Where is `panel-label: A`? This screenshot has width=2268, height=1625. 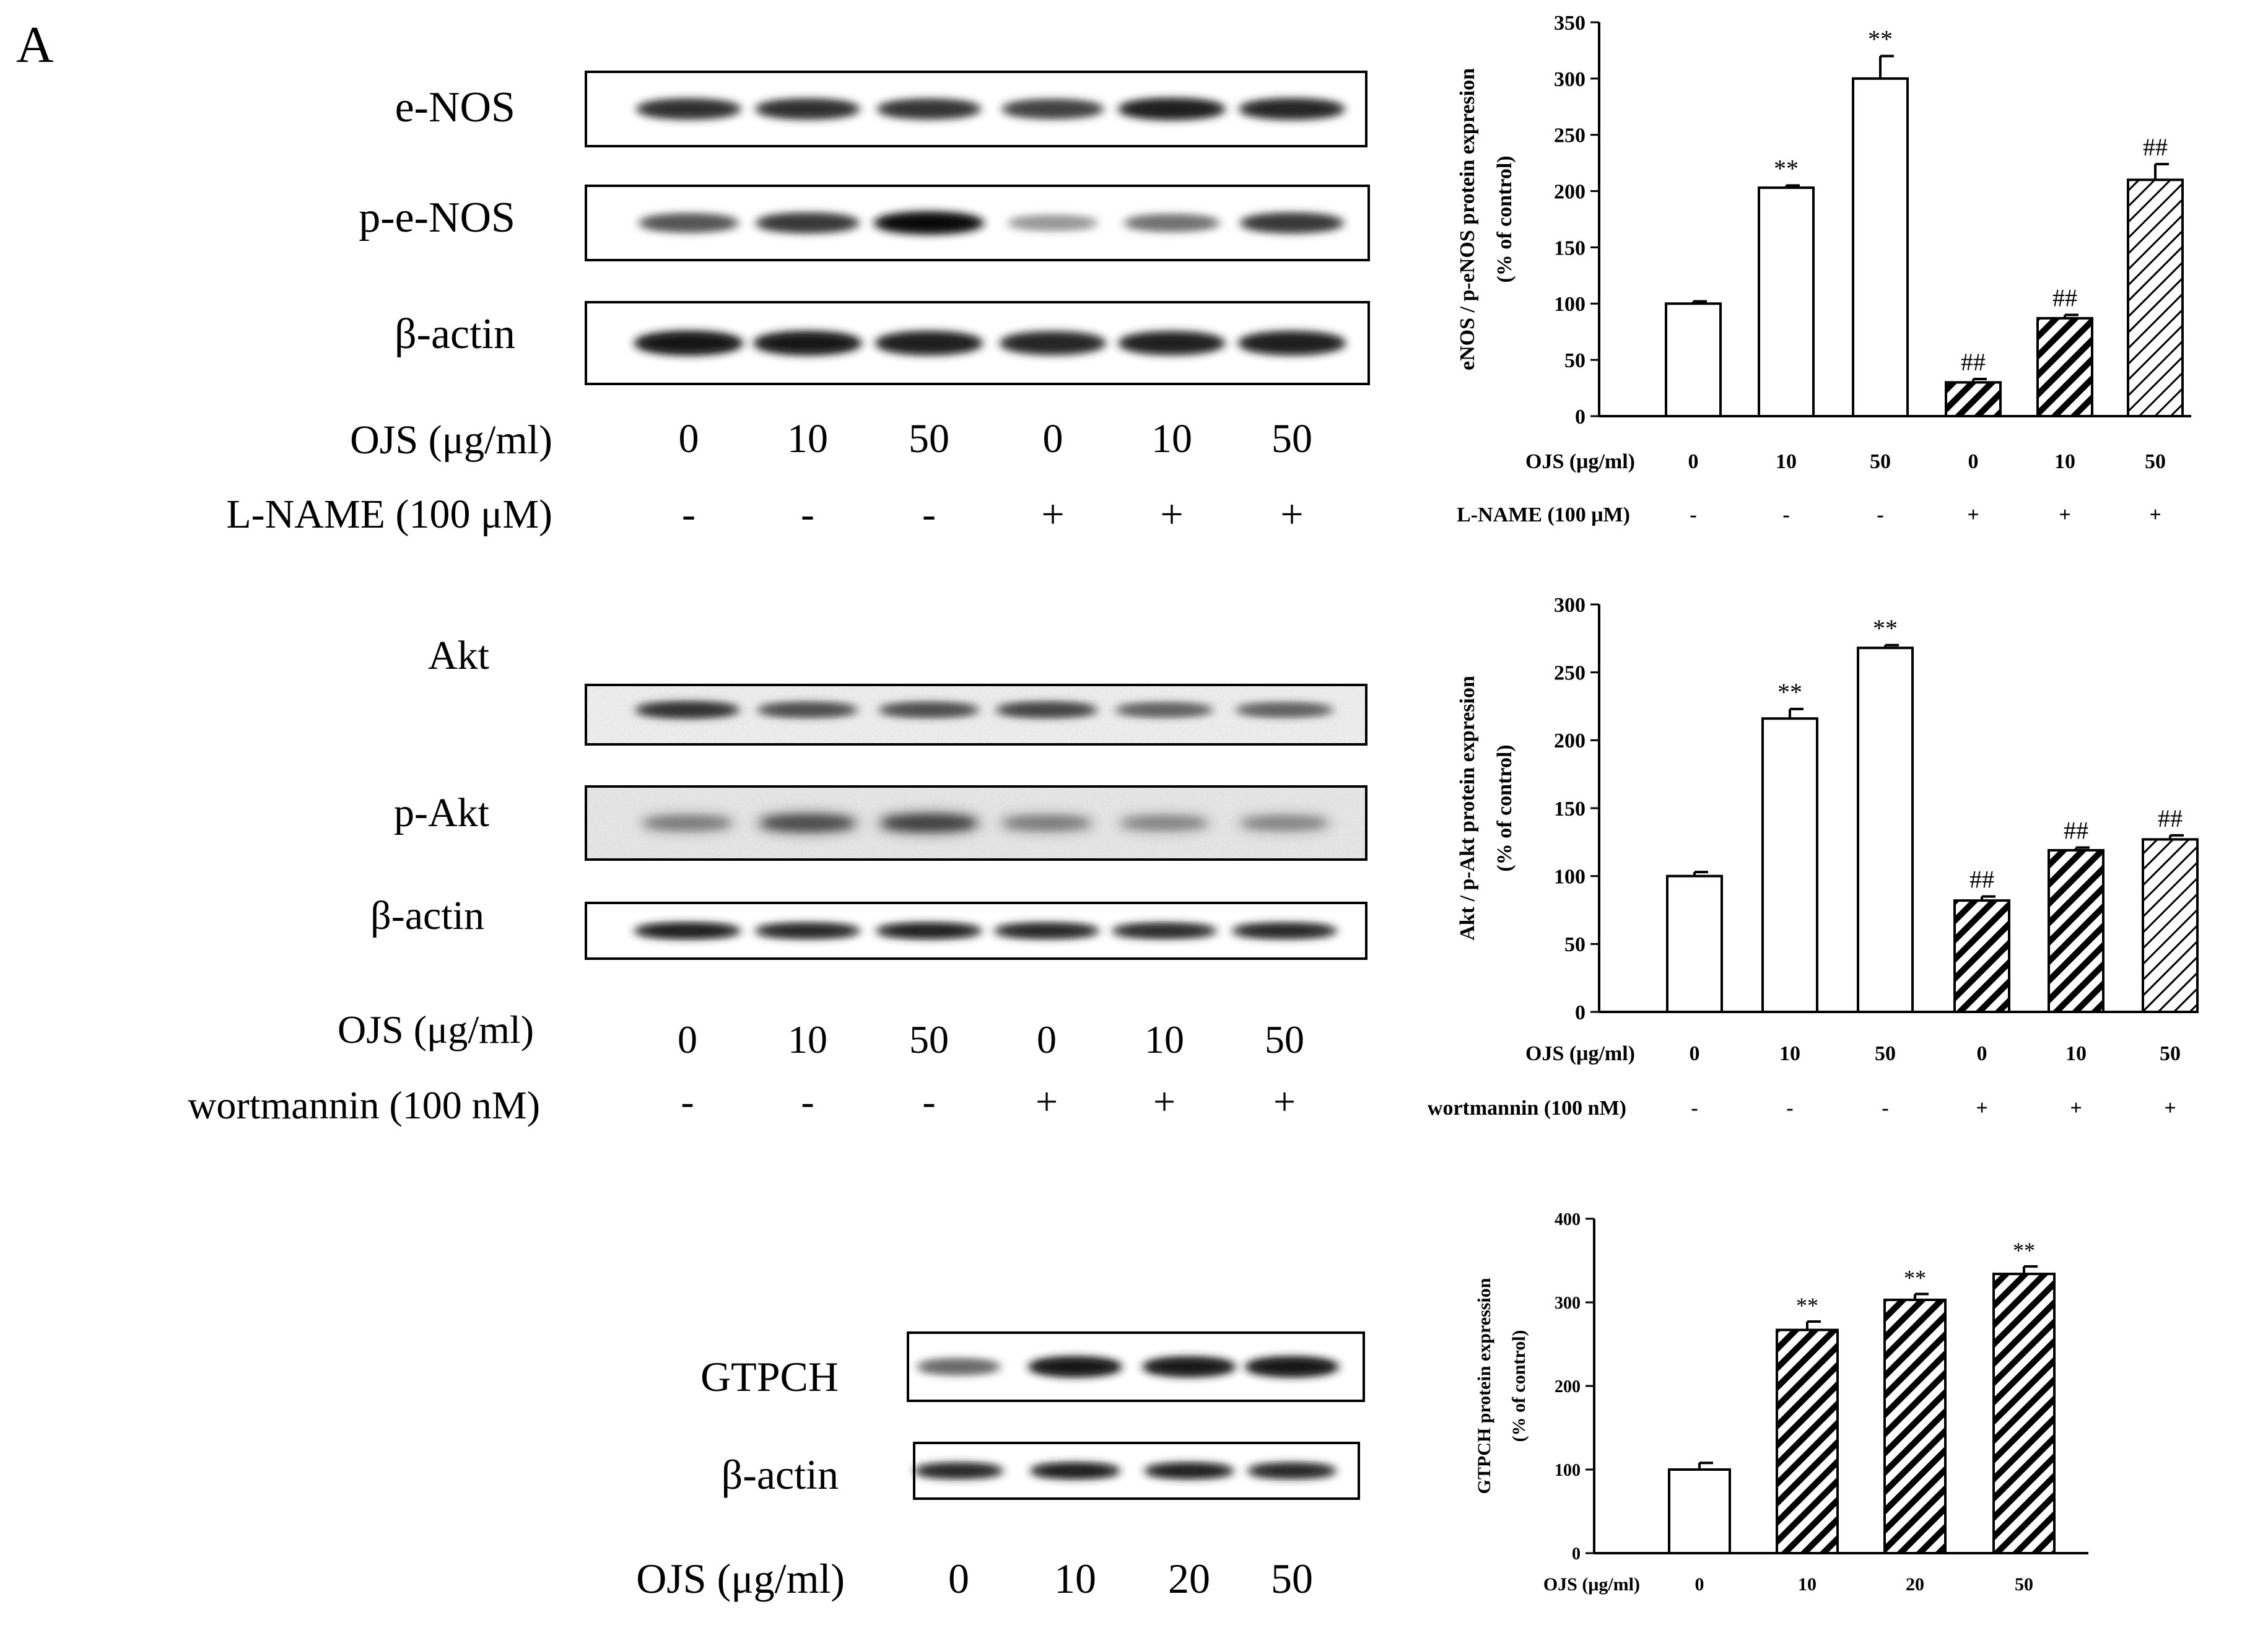 panel-label: A is located at coordinates (35, 45).